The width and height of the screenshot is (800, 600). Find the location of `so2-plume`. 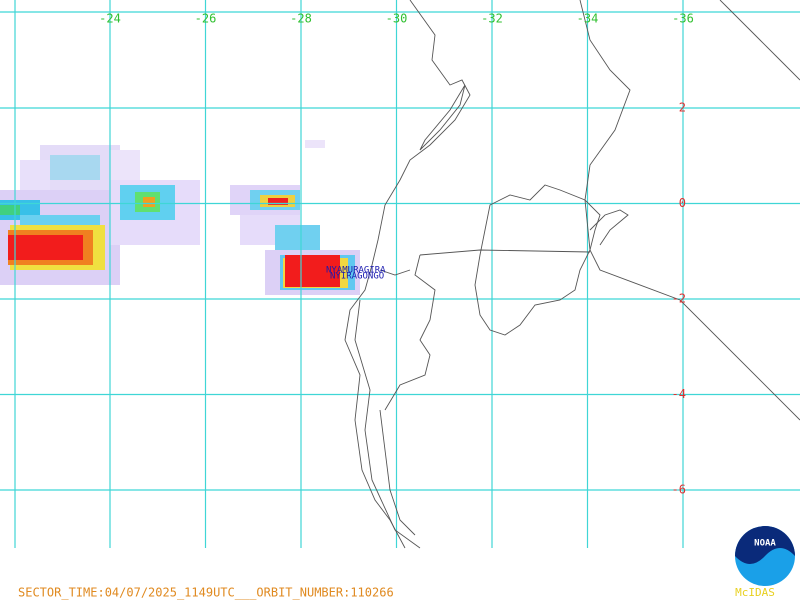

so2-plume is located at coordinates (180, 217).